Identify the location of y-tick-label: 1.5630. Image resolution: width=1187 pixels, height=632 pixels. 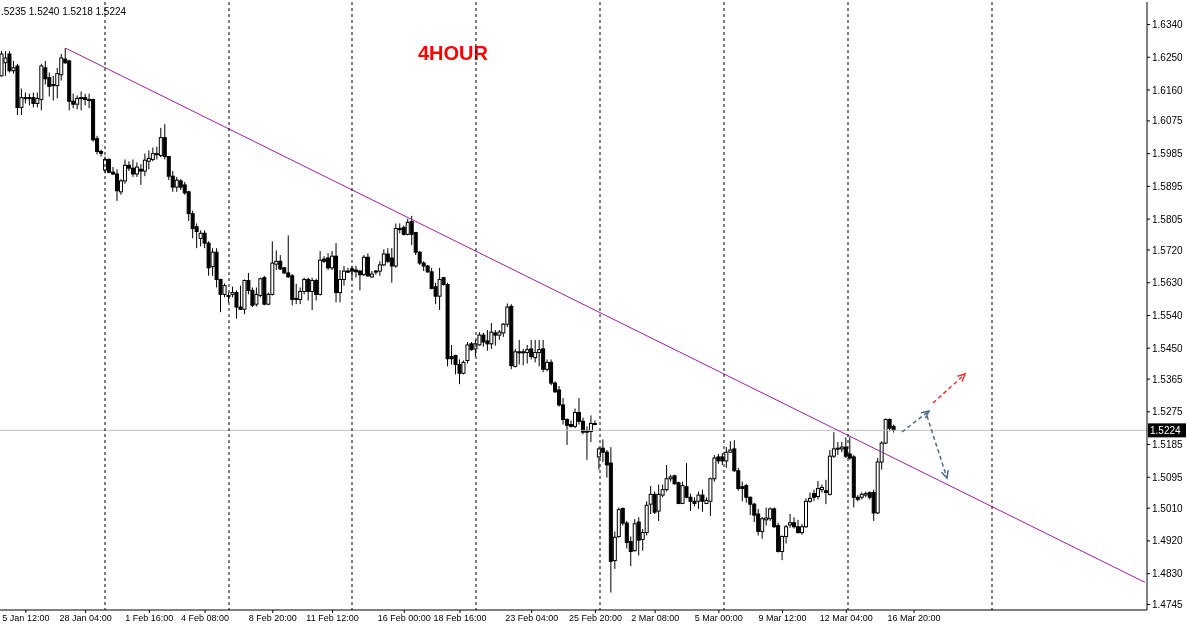
(1168, 283).